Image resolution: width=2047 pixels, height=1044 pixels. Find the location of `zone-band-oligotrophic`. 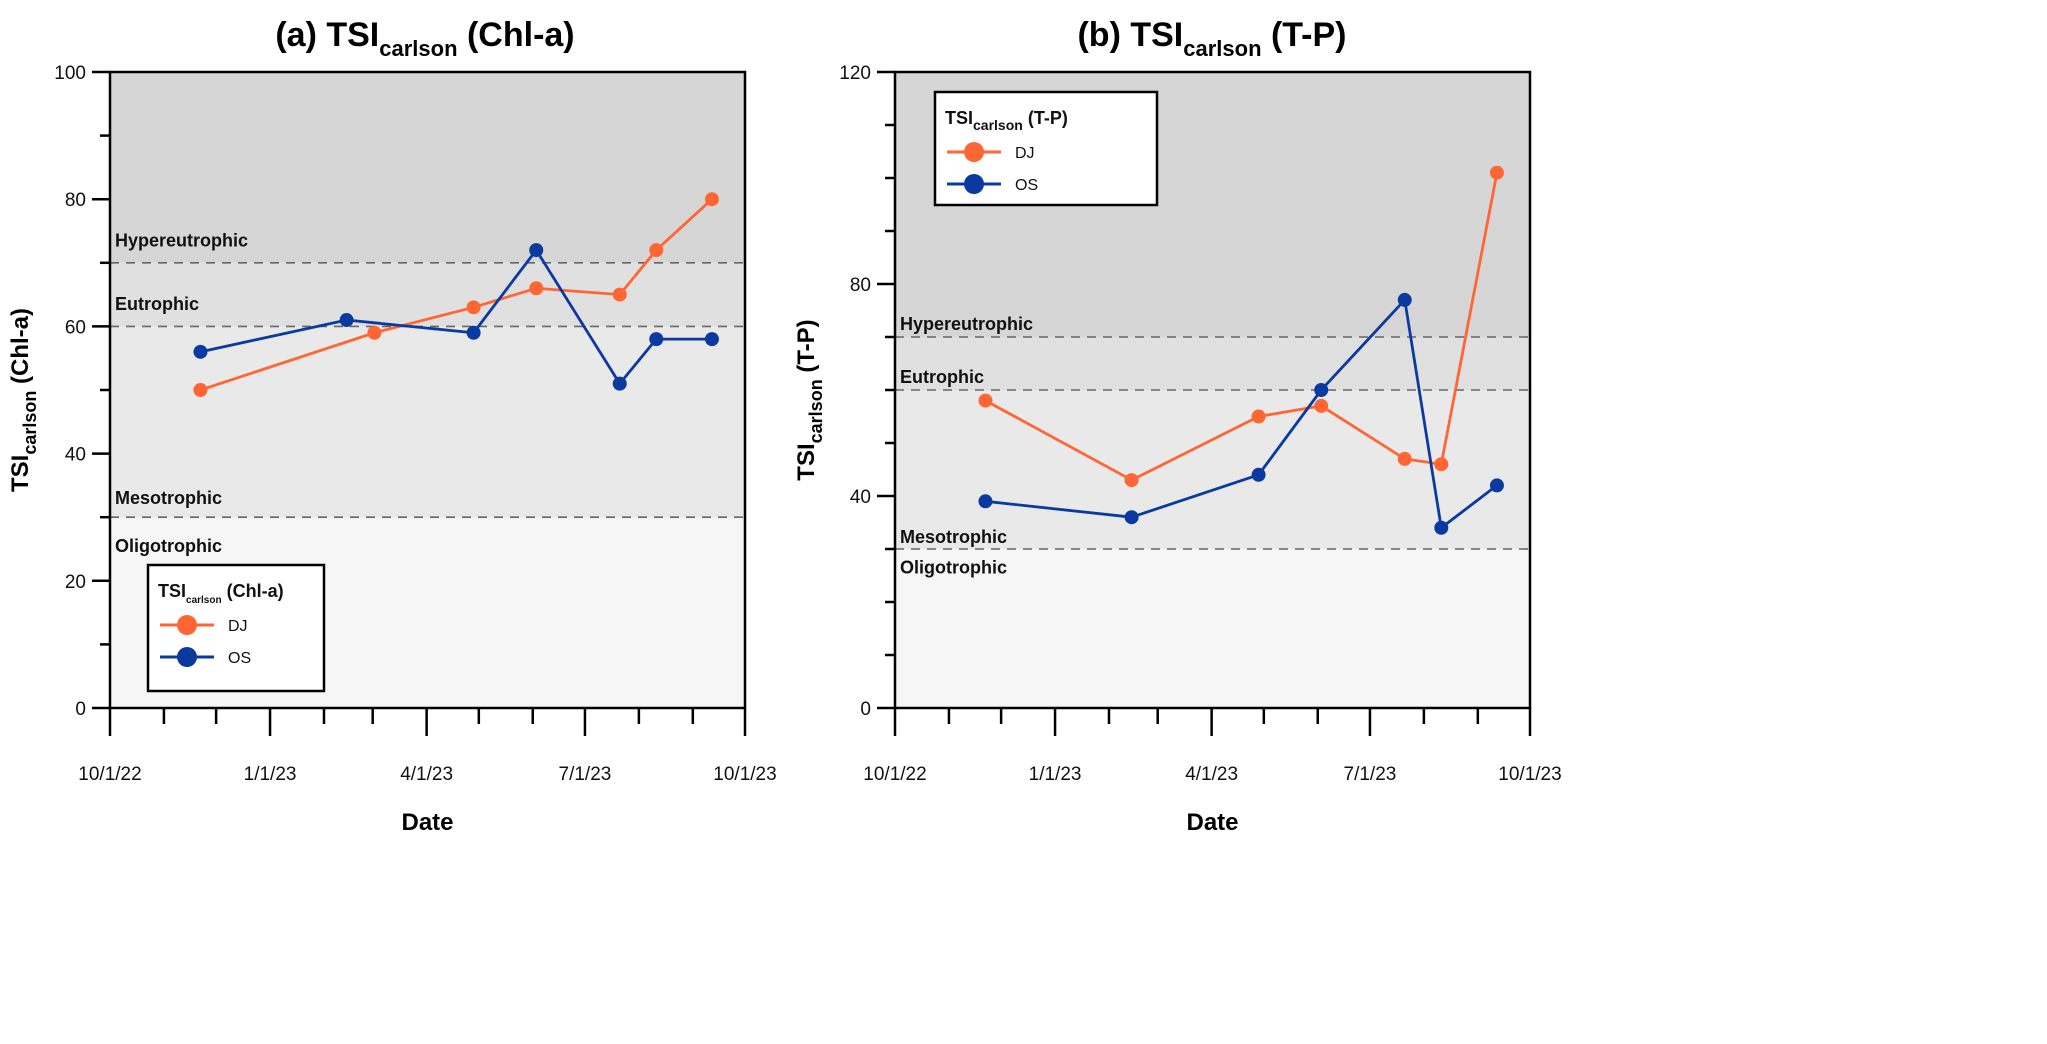

zone-band-oligotrophic is located at coordinates (1212, 628).